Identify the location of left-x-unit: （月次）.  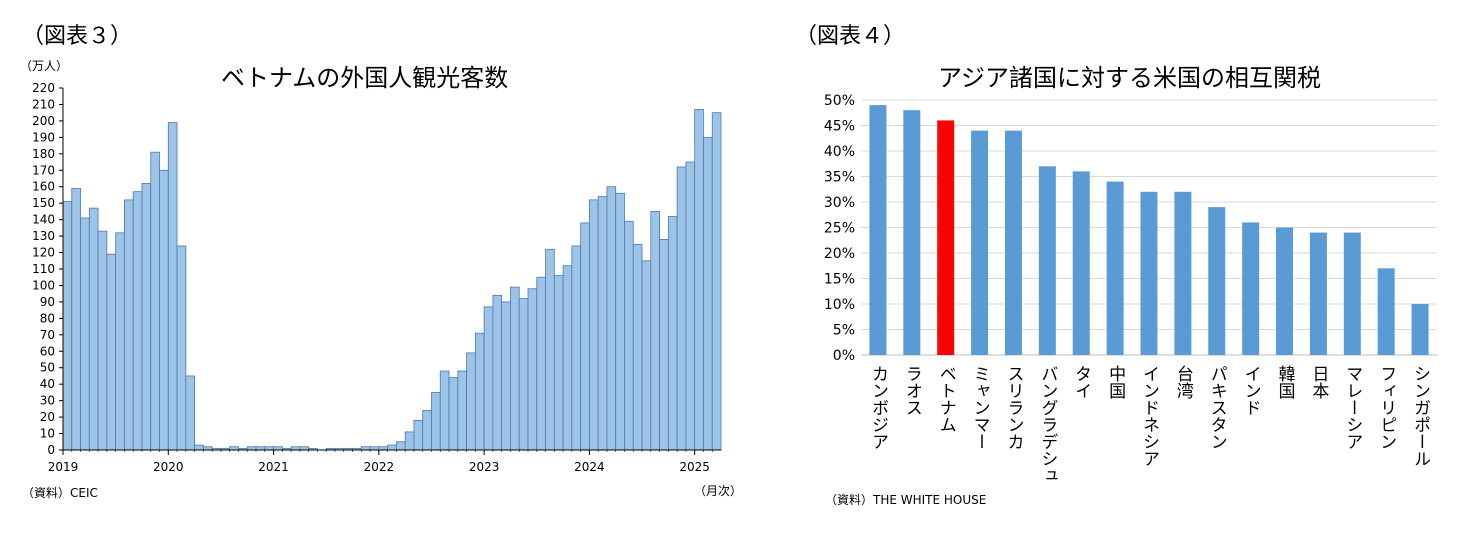
(718, 491).